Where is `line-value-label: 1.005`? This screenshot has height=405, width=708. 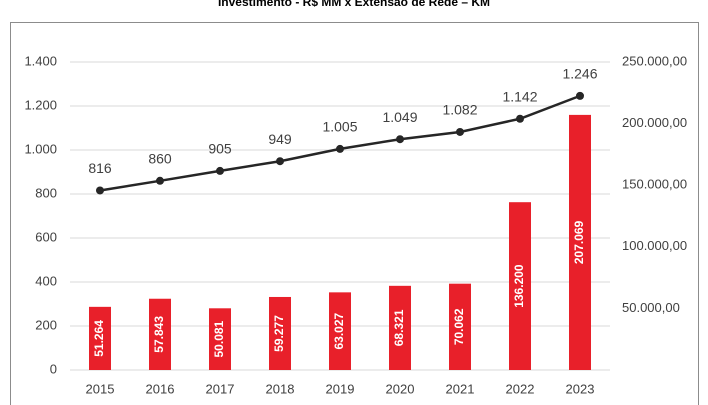
line-value-label: 1.005 is located at coordinates (339, 127).